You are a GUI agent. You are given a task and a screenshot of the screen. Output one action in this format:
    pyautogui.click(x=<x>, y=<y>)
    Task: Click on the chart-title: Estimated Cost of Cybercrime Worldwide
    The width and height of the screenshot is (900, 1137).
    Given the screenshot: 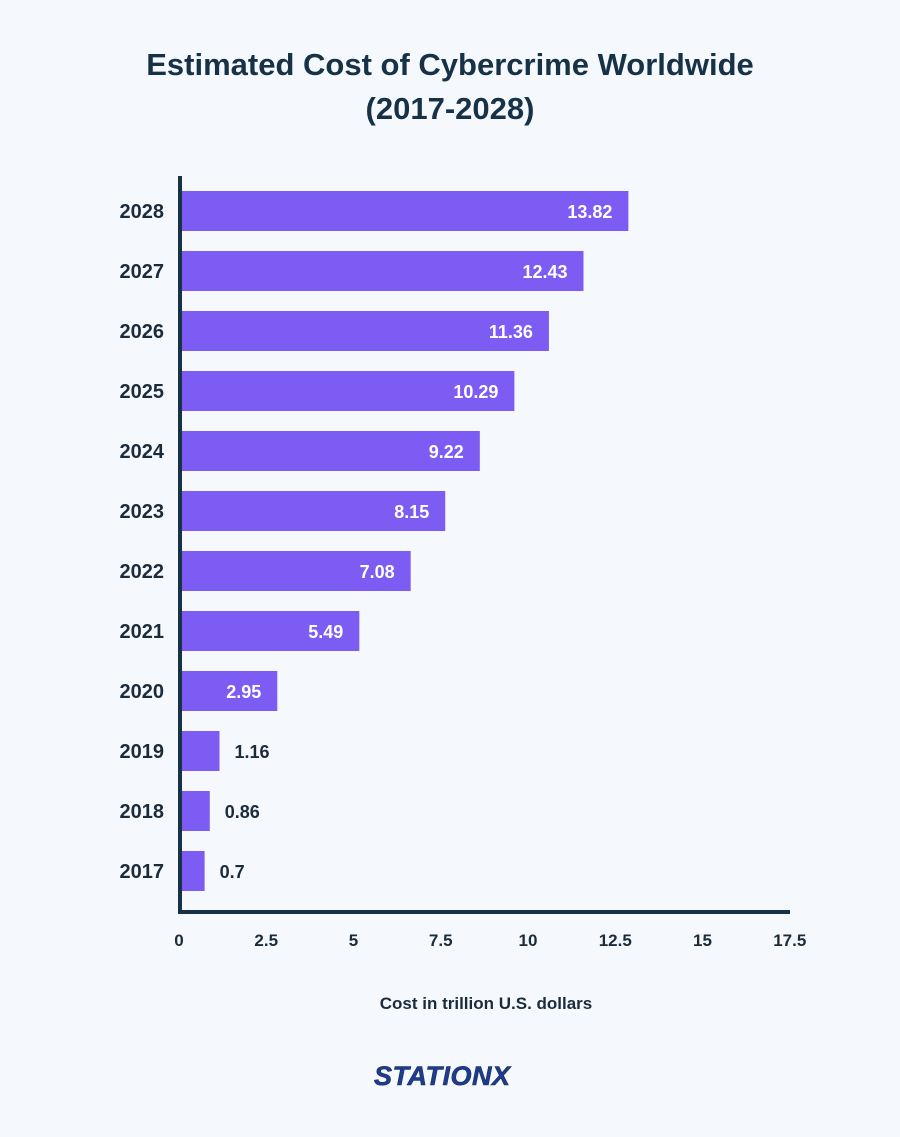 What is the action you would take?
    pyautogui.click(x=450, y=64)
    